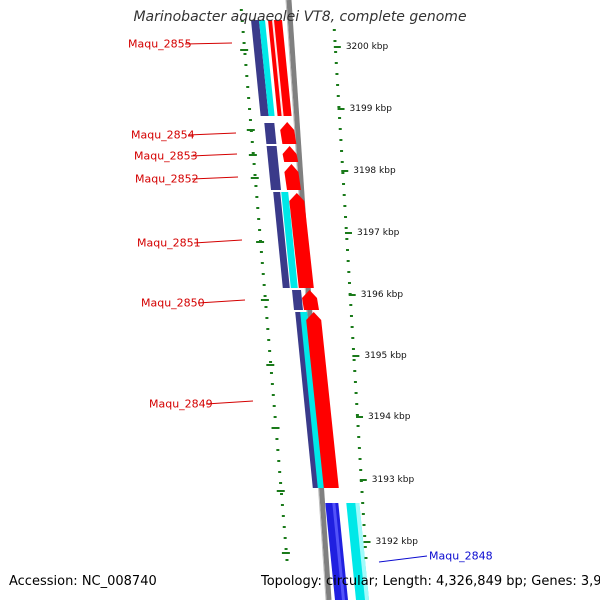  Describe the element at coordinates (382, 295) in the screenshot. I see `scale-tick-label: 3196 kbp` at that location.